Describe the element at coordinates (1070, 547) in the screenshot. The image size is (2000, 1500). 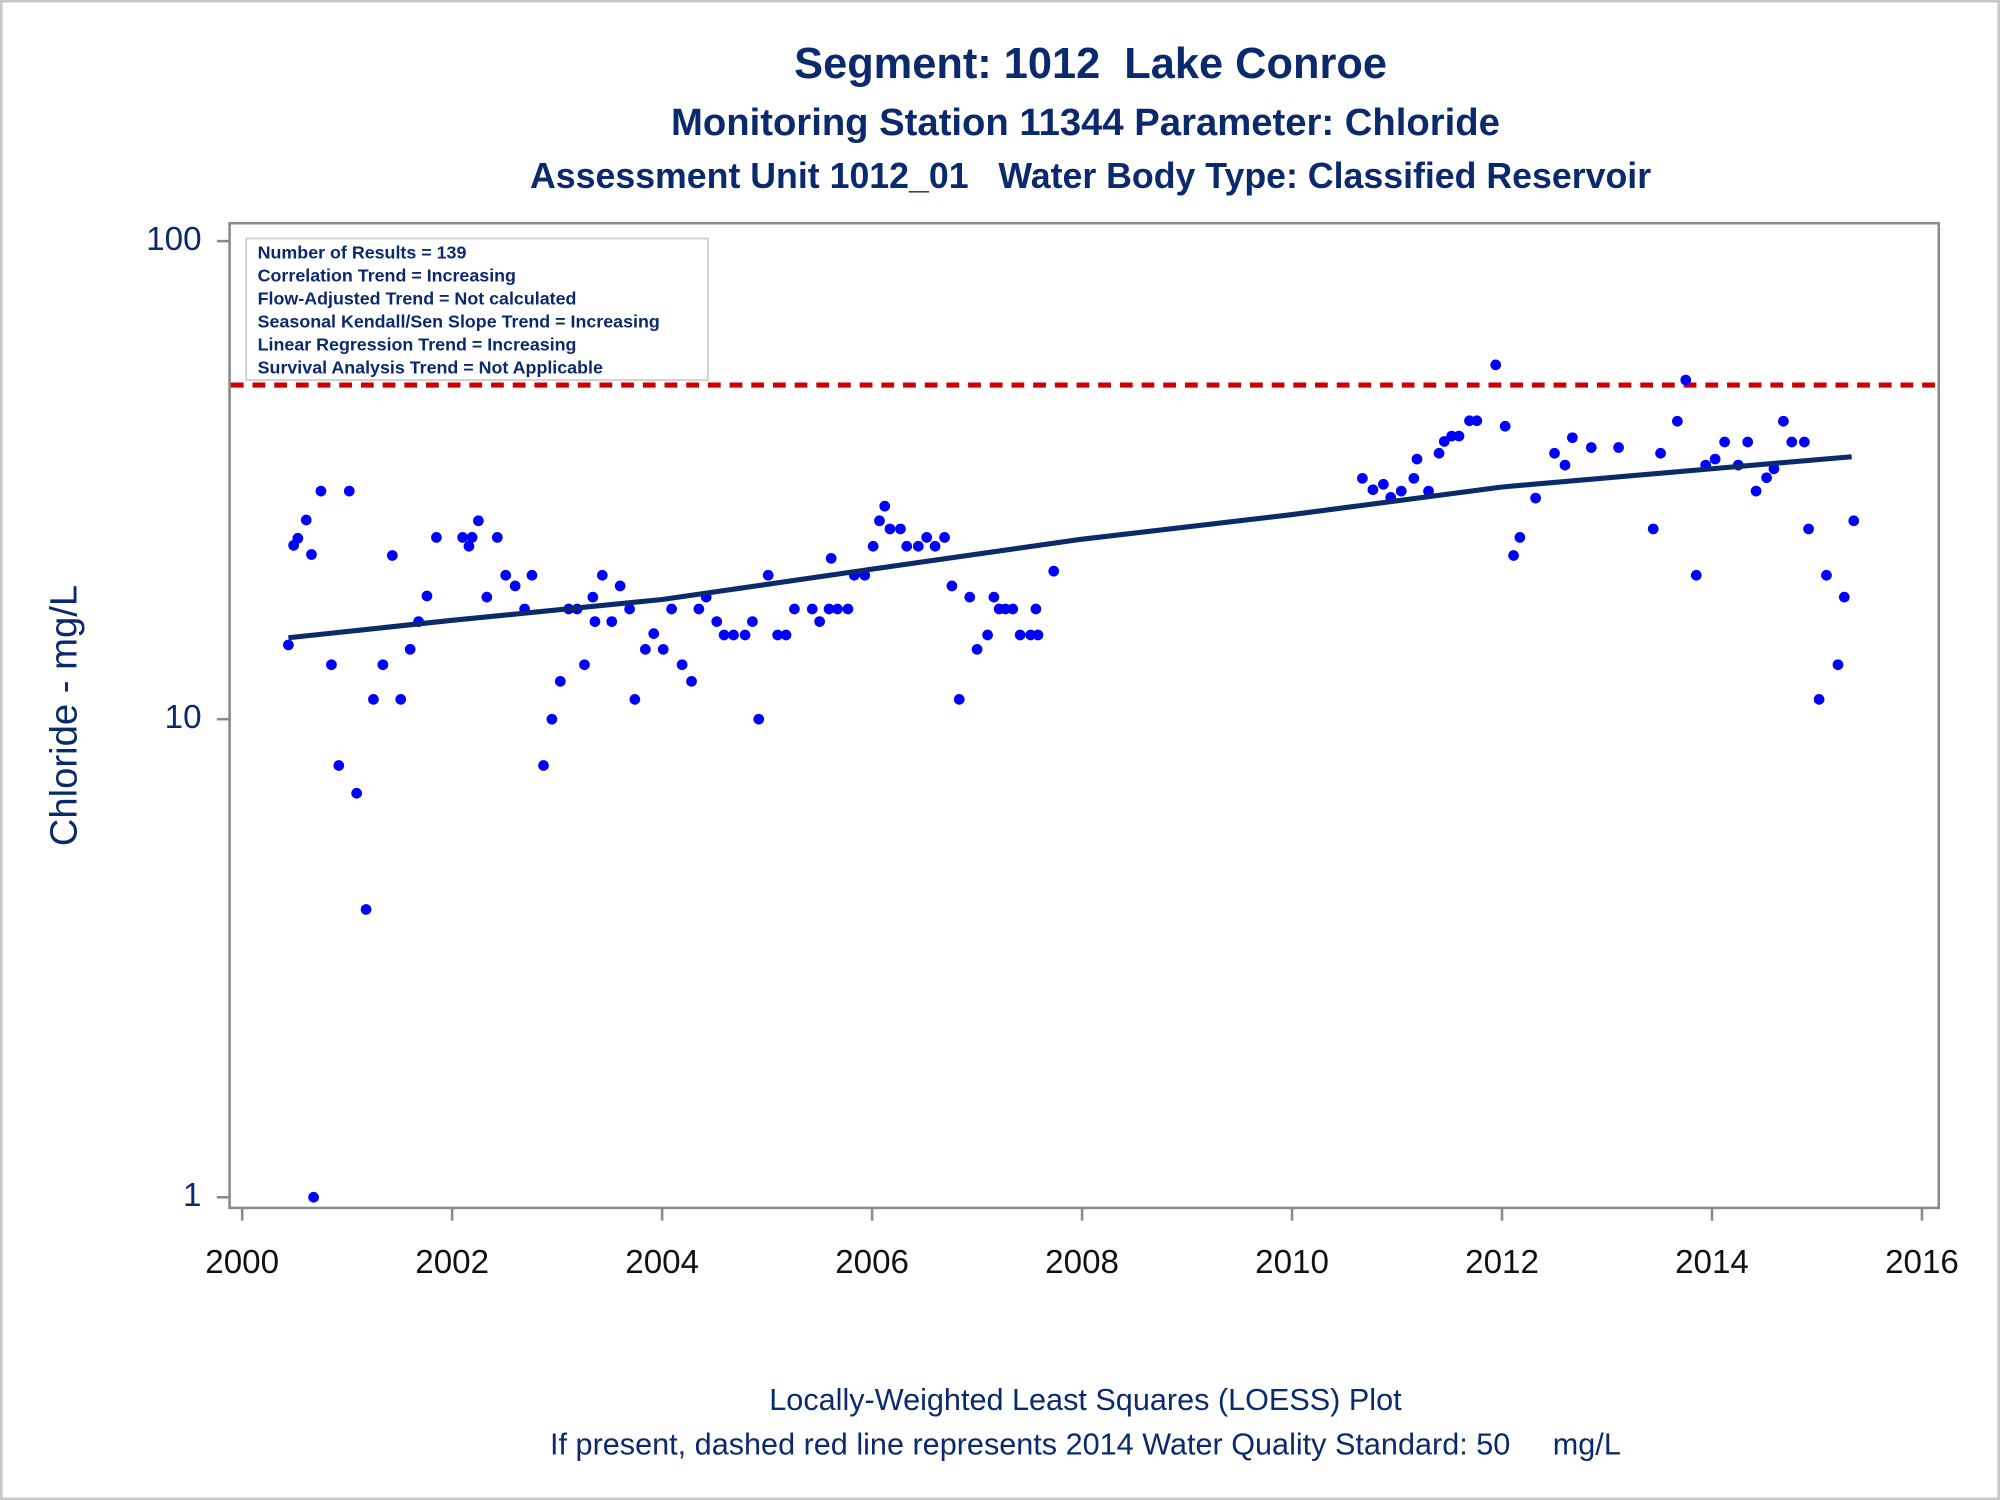
I see `trend-line` at that location.